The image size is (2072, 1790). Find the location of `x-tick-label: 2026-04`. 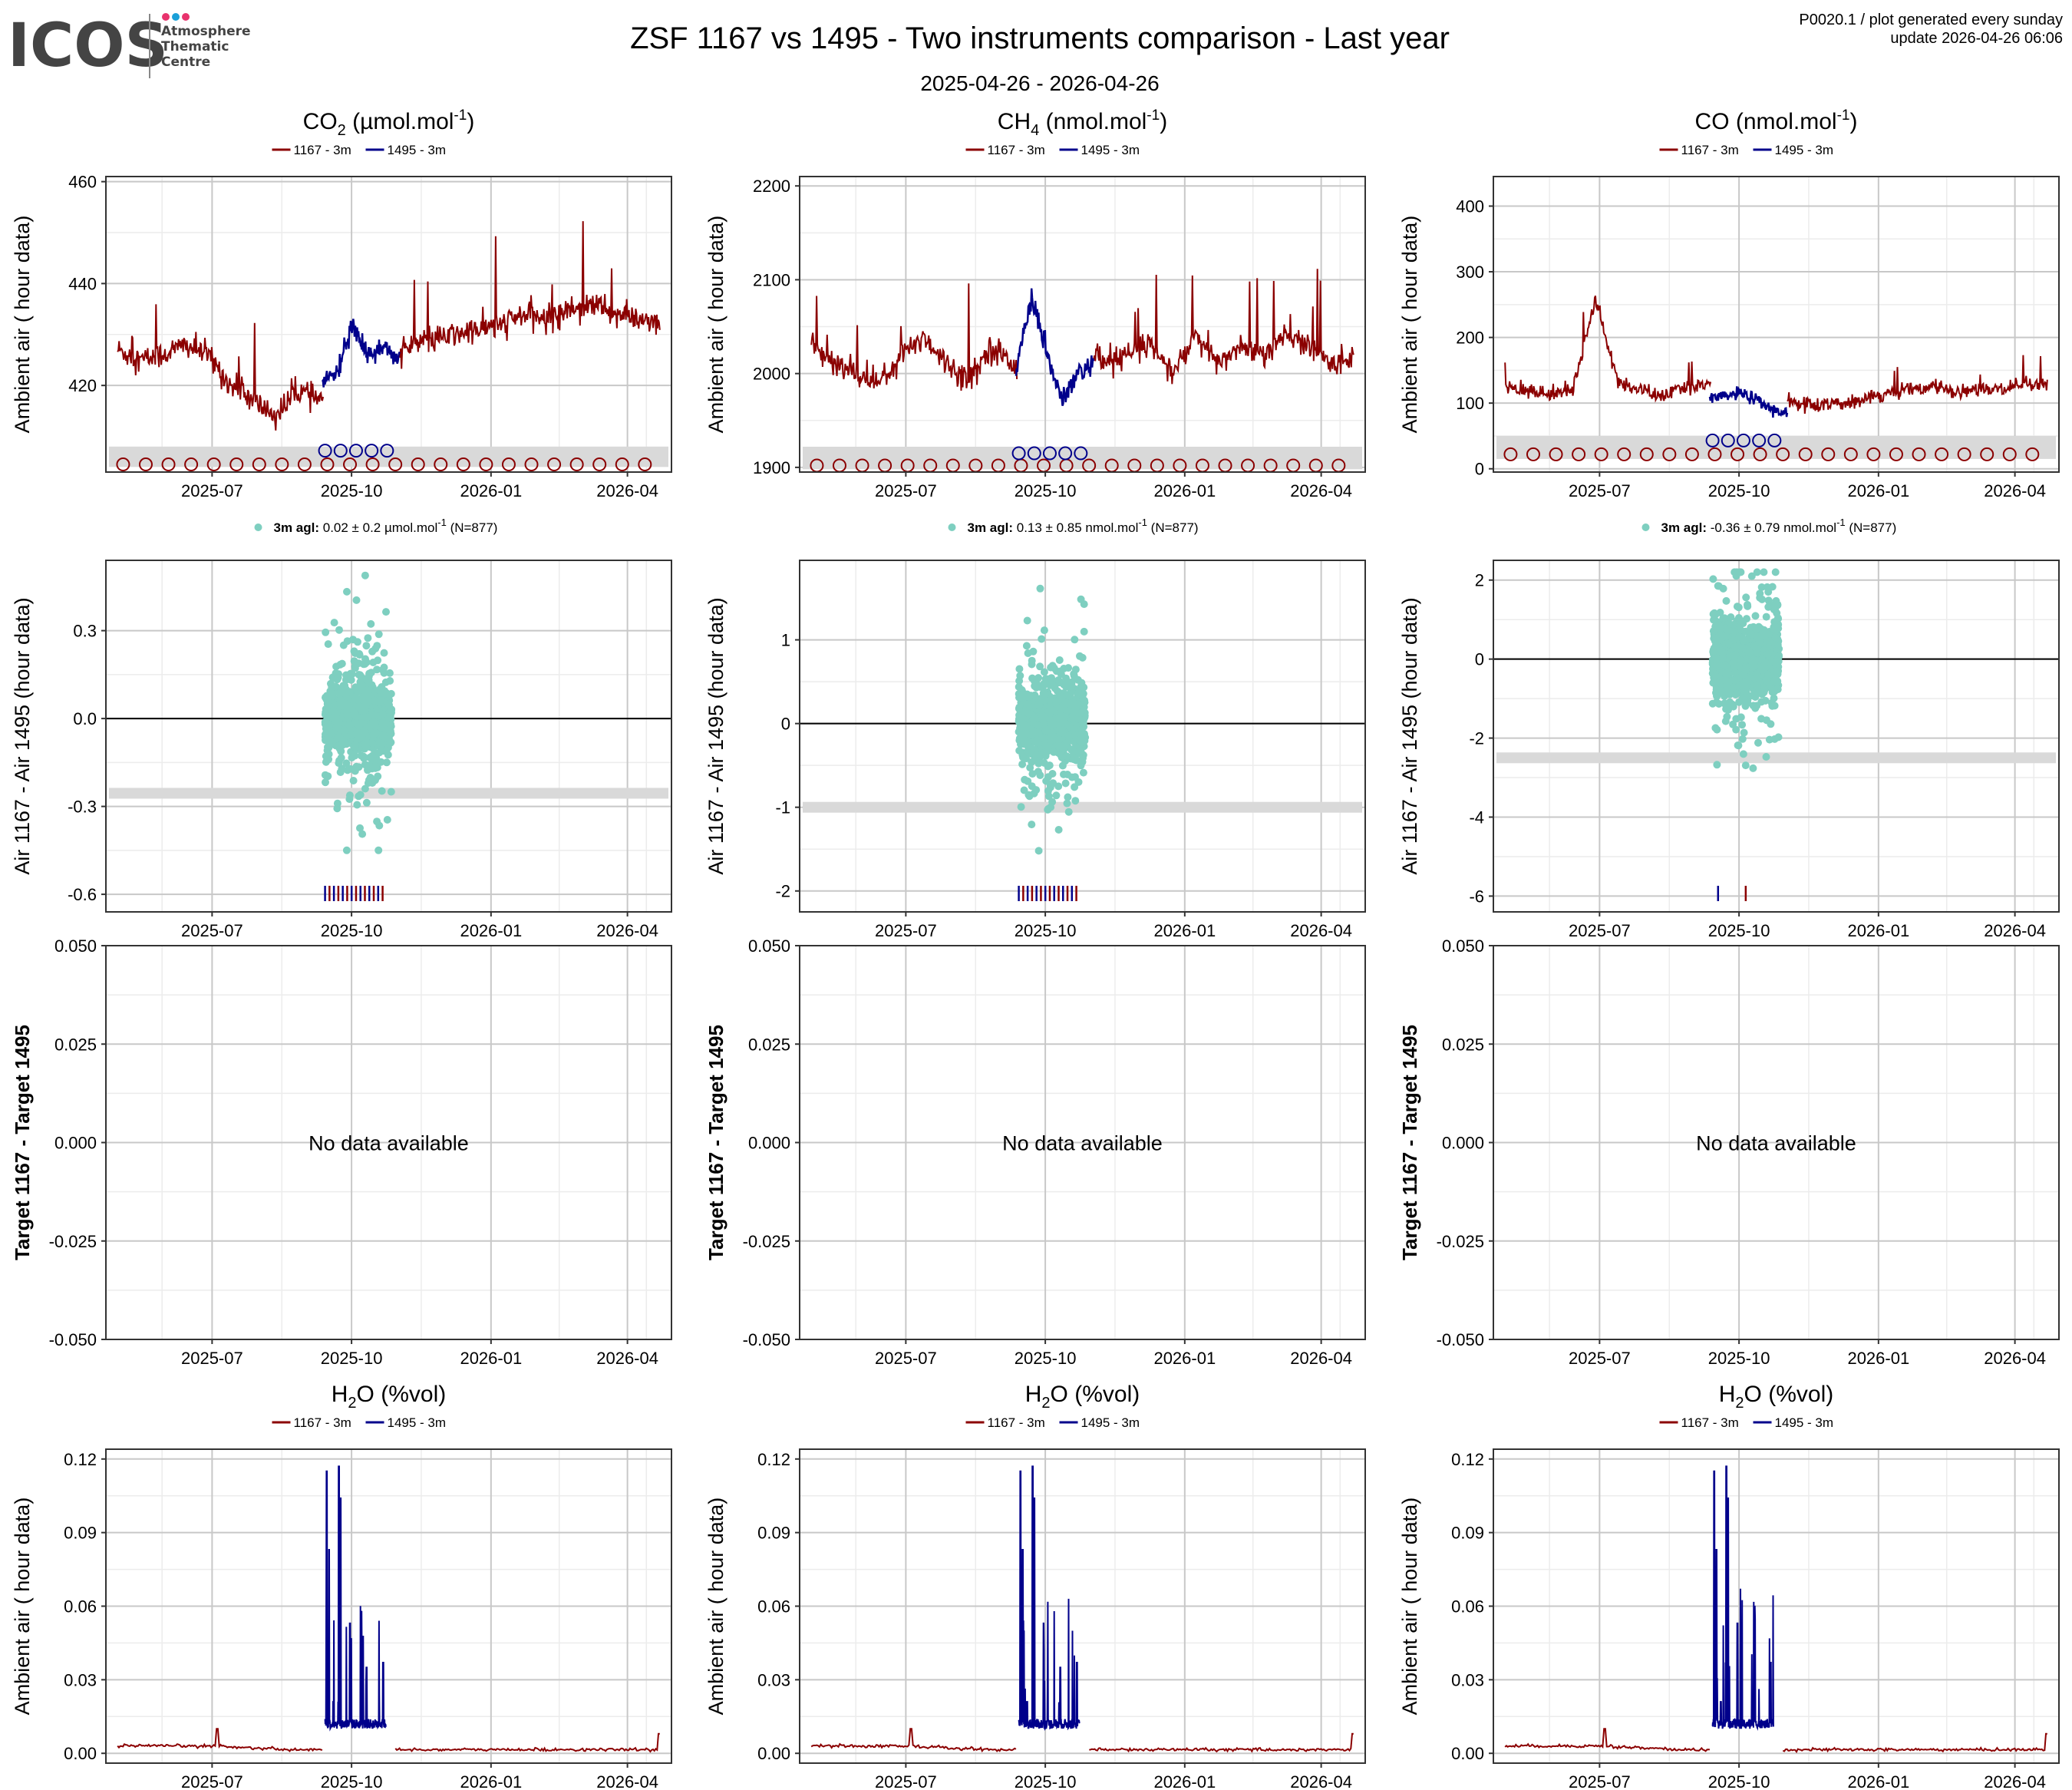

x-tick-label: 2026-04 is located at coordinates (627, 930).